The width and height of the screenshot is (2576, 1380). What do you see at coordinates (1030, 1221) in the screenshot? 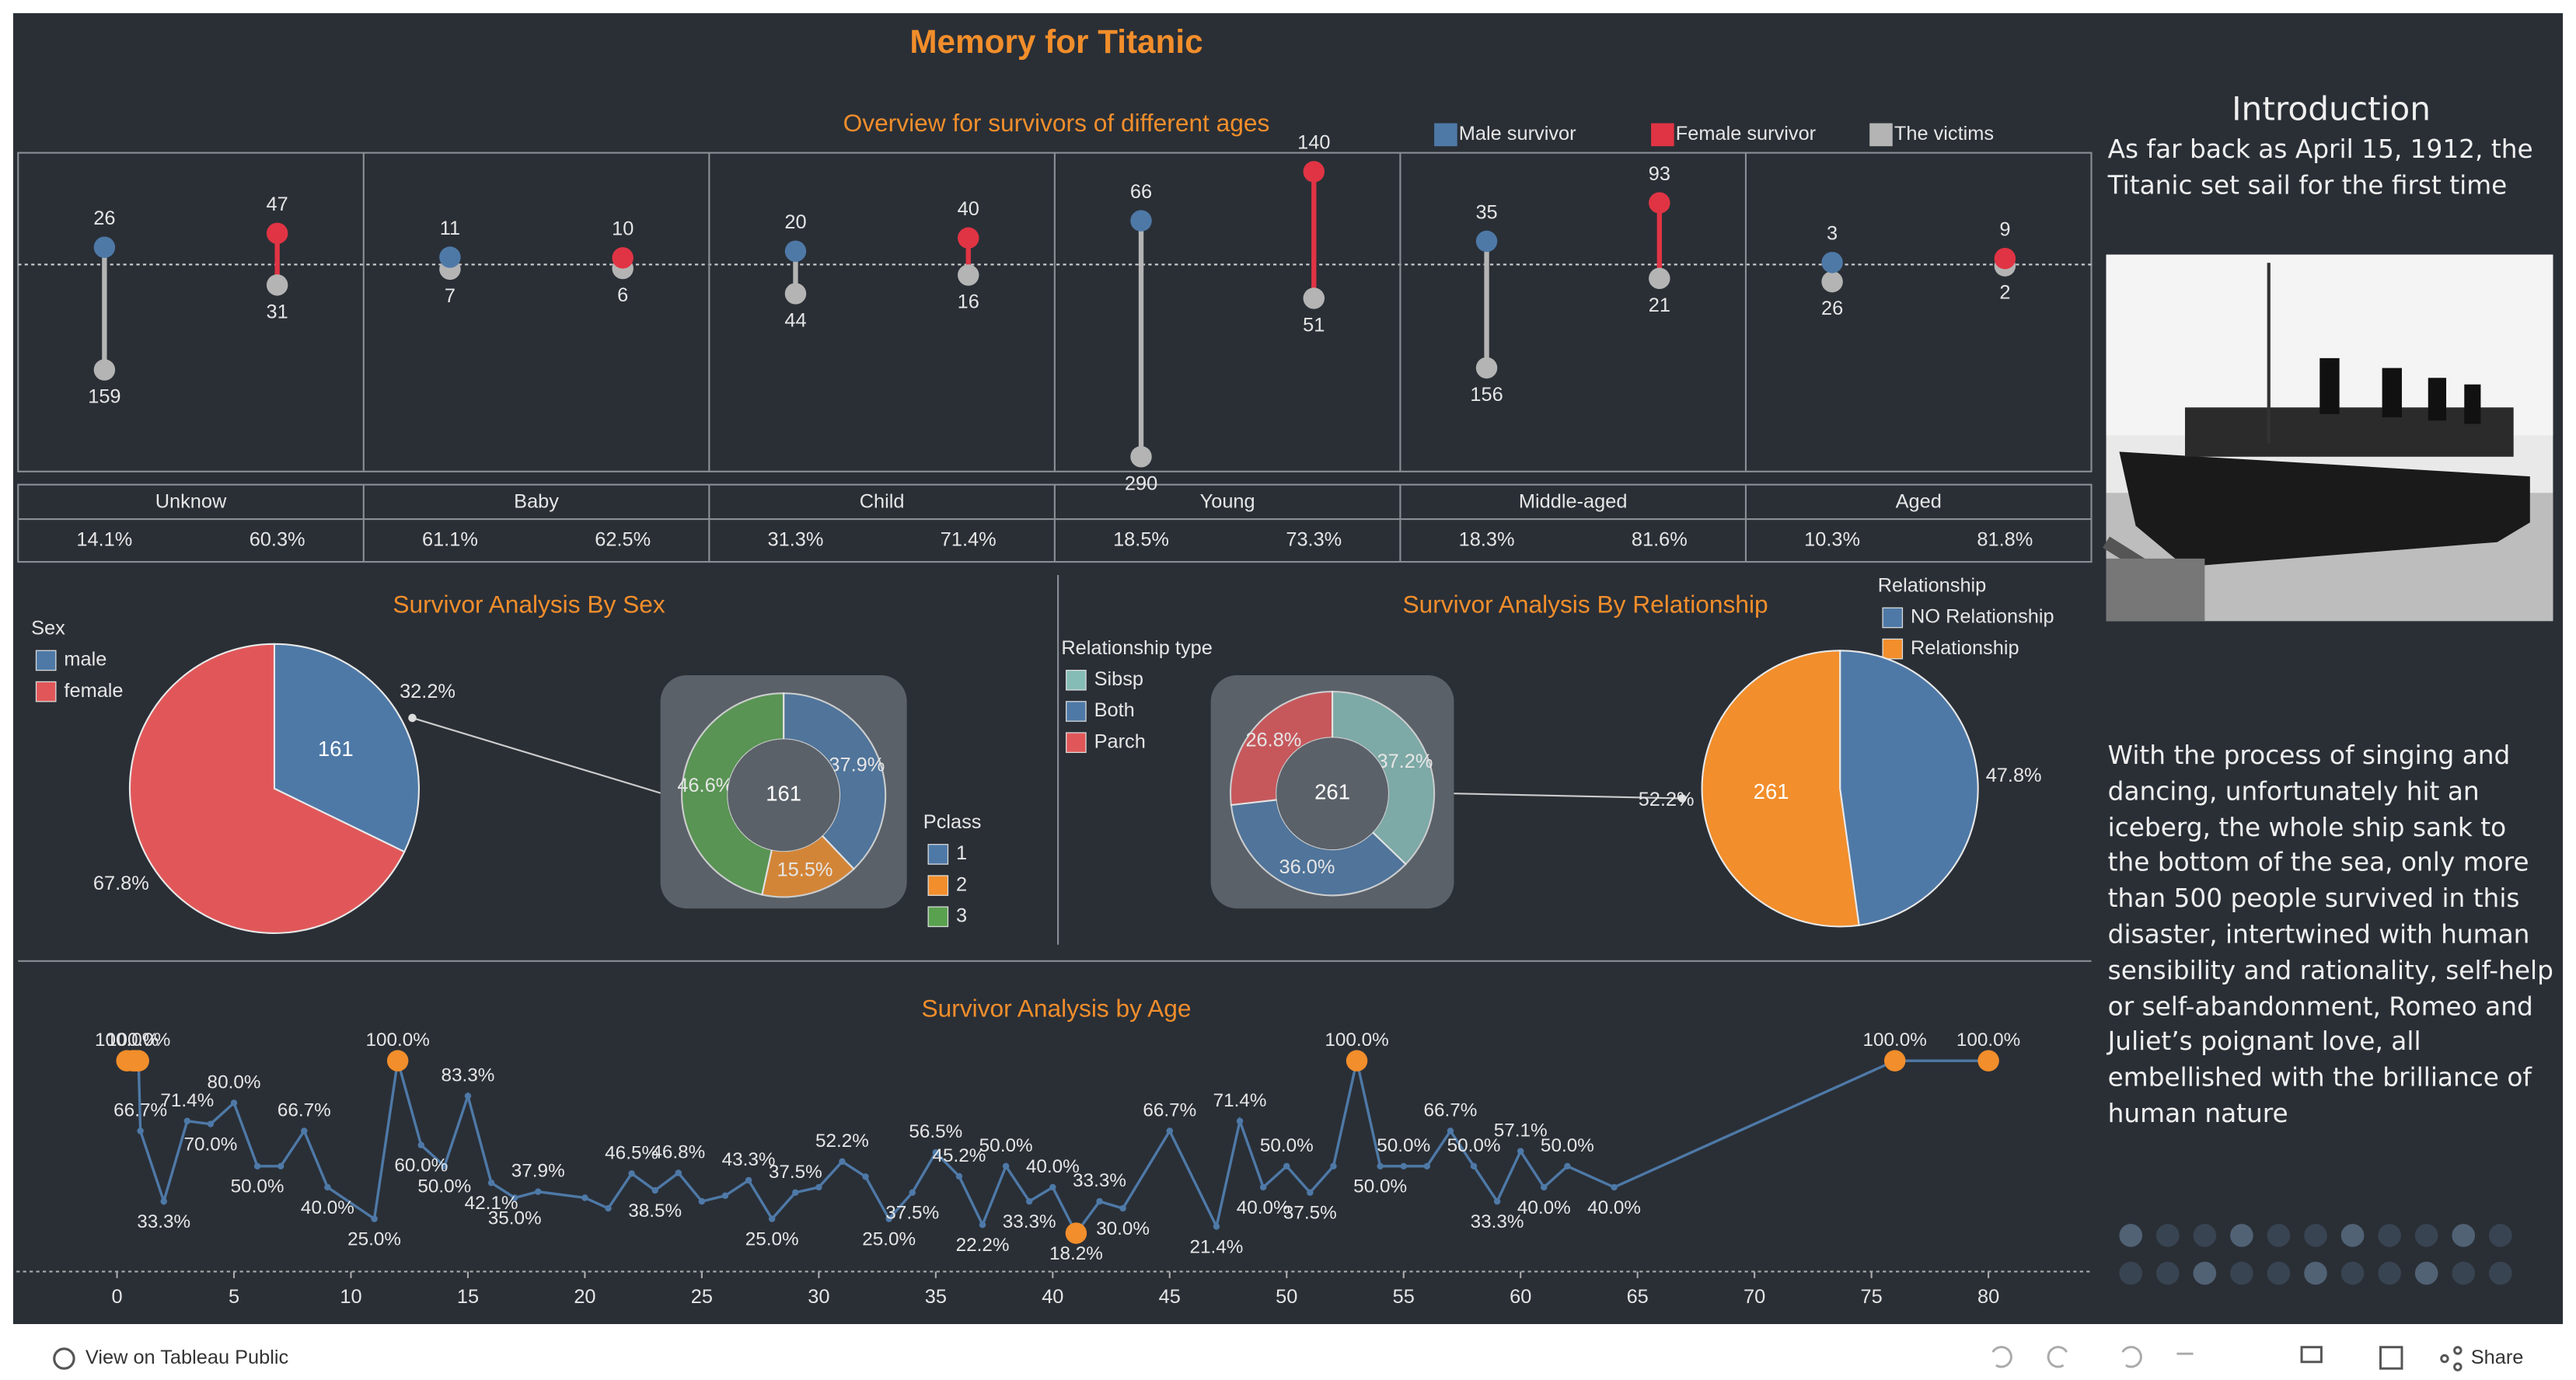
I see `value-label: 33.3%` at bounding box center [1030, 1221].